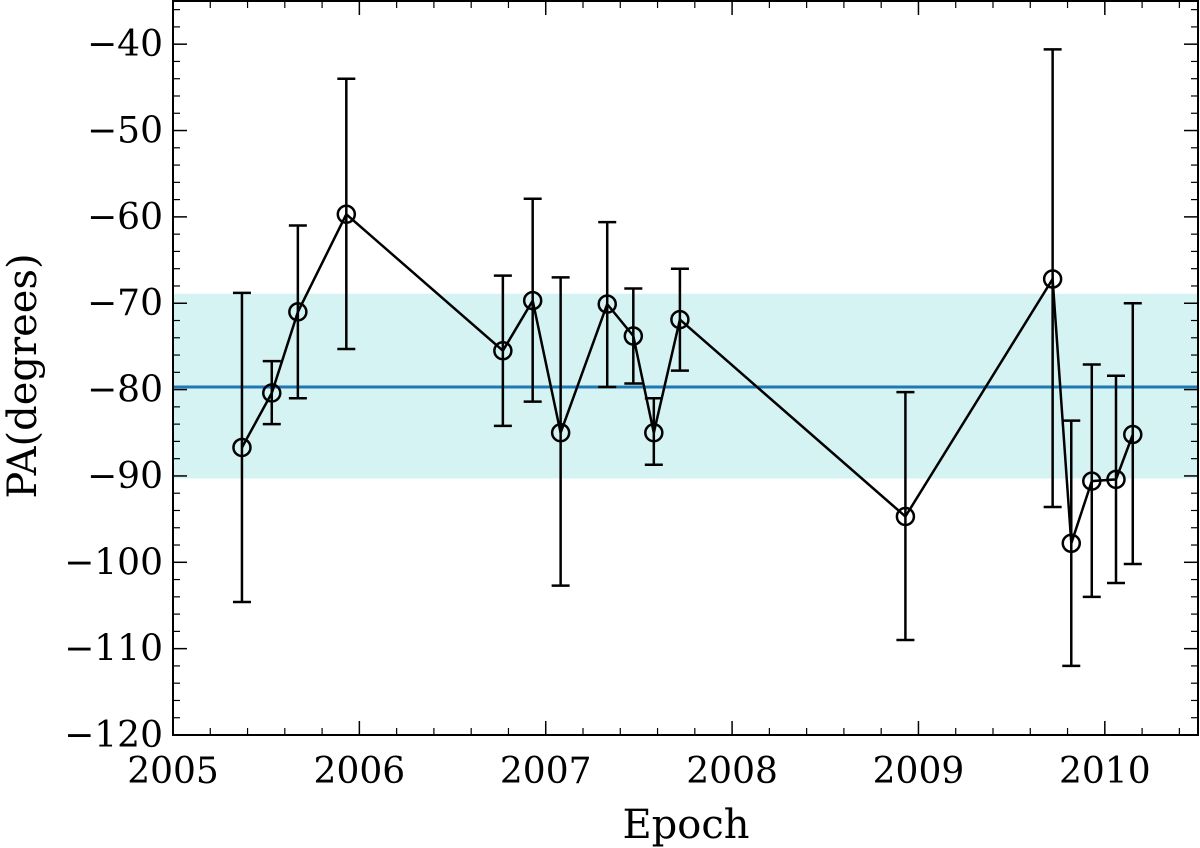 Image resolution: width=1200 pixels, height=848 pixels. I want to click on x-tick-label: 2010, so click(1105, 771).